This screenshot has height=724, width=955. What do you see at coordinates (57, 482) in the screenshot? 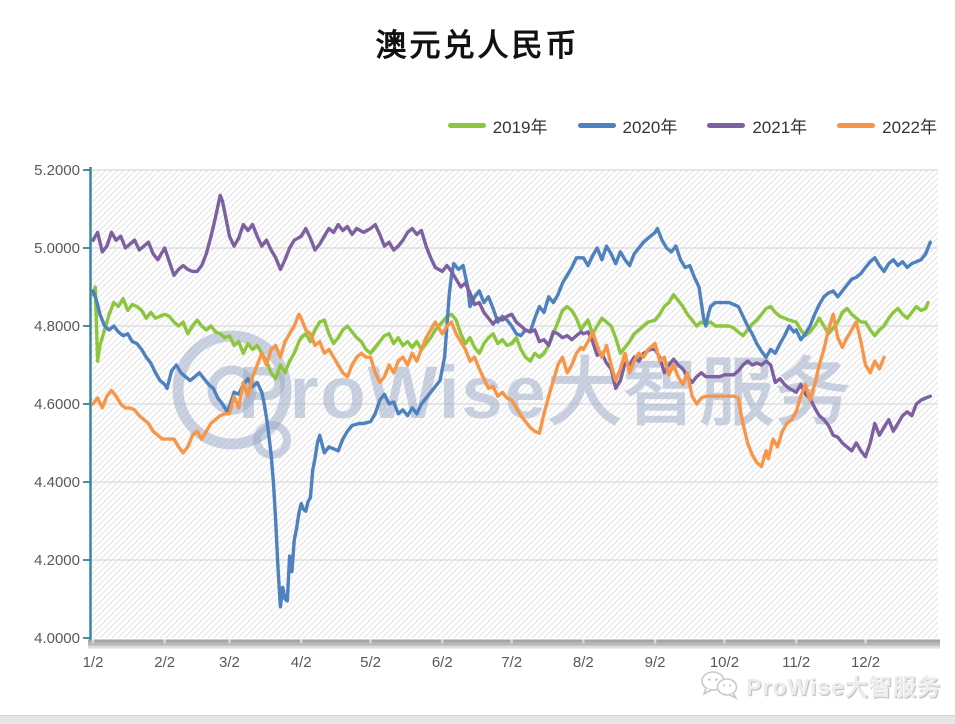
I see `y-tick-label: 4.4000` at bounding box center [57, 482].